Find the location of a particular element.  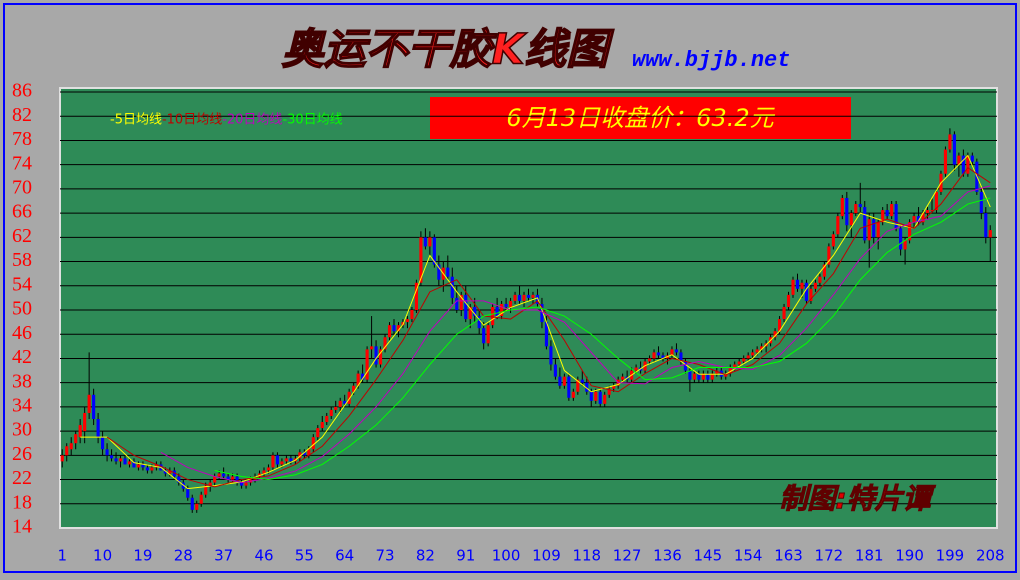

legend-entry: -20日均线 is located at coordinates (252, 120).